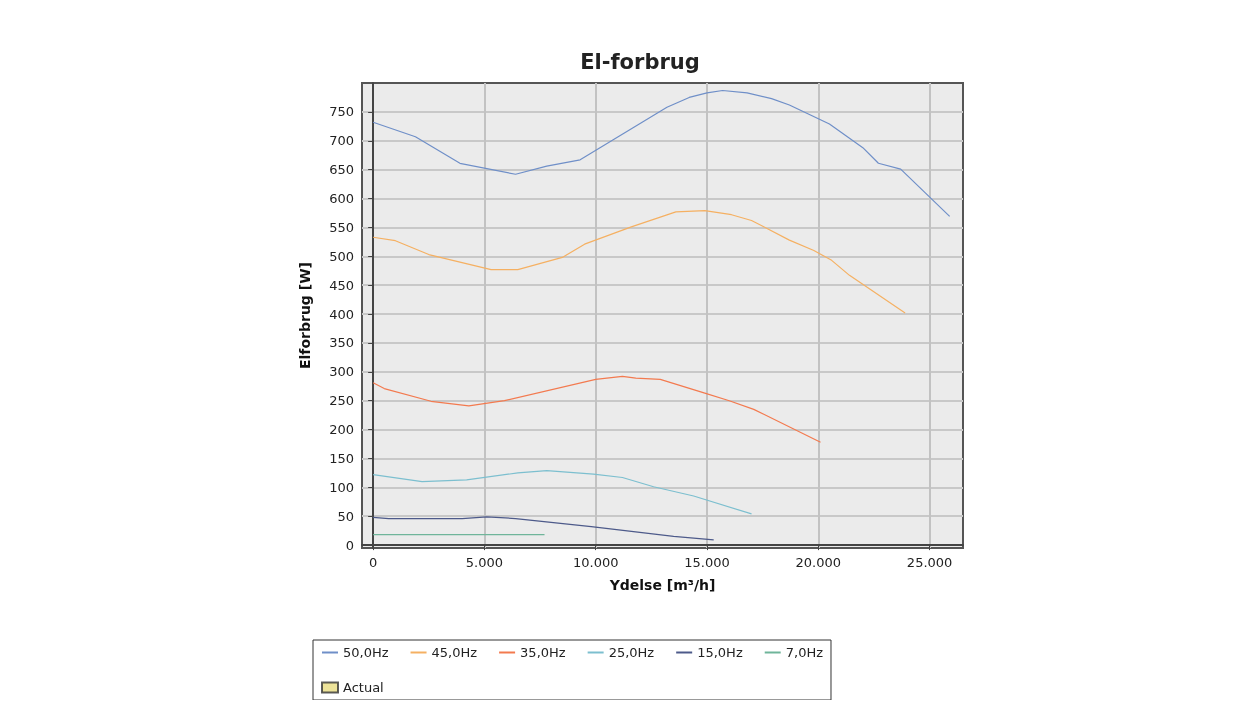 This screenshot has height=708, width=1244. Describe the element at coordinates (640, 61) in the screenshot. I see `chart-title: El-forbrug` at that location.